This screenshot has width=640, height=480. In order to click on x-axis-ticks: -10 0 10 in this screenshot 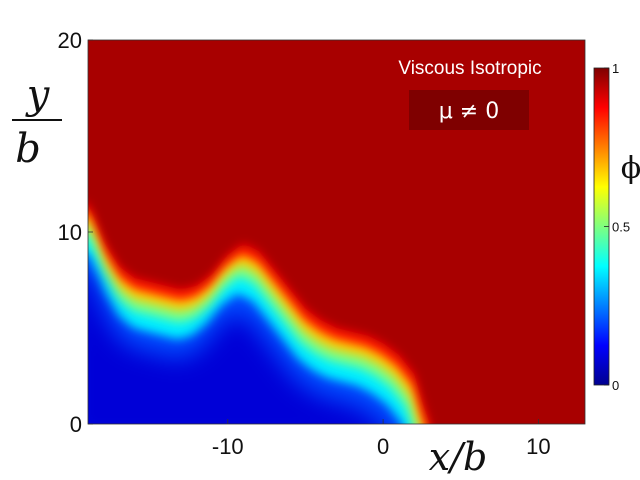, I will do `click(381, 439)`.